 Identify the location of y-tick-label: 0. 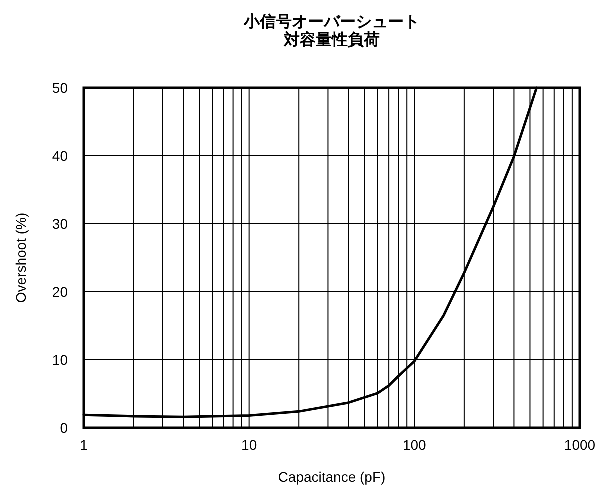
(64, 428).